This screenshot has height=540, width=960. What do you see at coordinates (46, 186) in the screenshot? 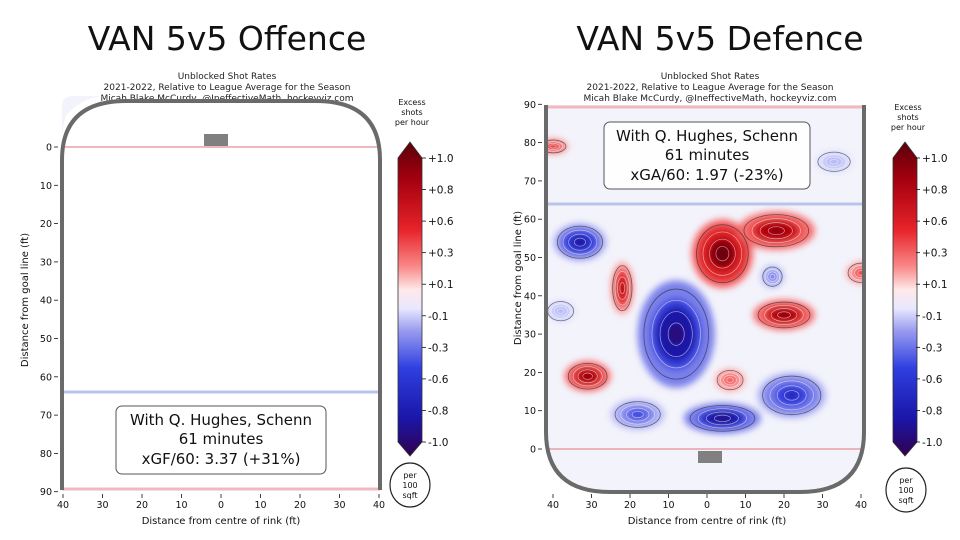
I see `y-tick-label: 10` at bounding box center [46, 186].